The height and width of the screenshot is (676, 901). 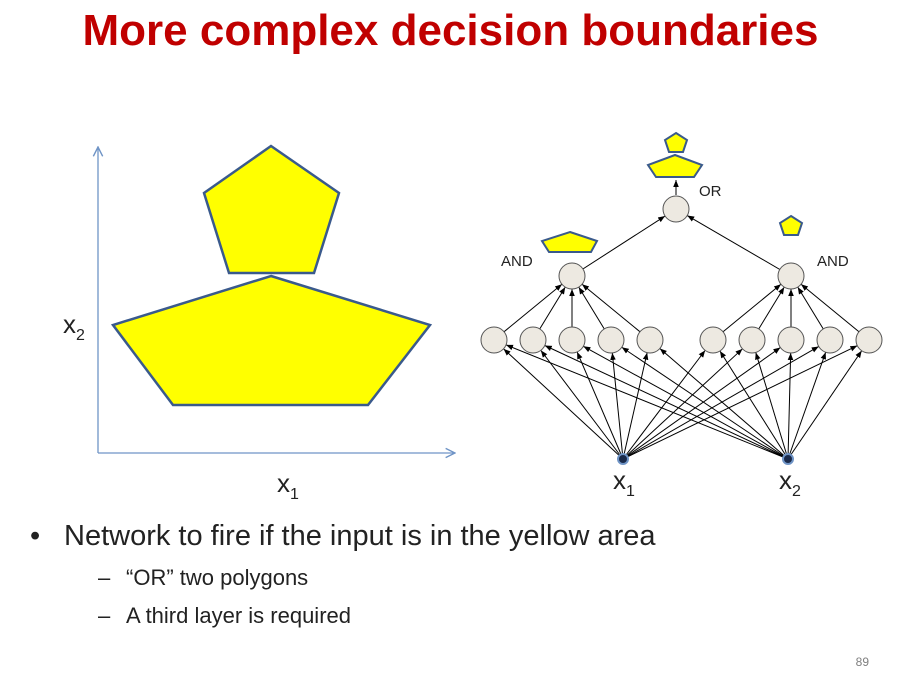 I want to click on edge-input2-hidden7, so click(x=772, y=406).